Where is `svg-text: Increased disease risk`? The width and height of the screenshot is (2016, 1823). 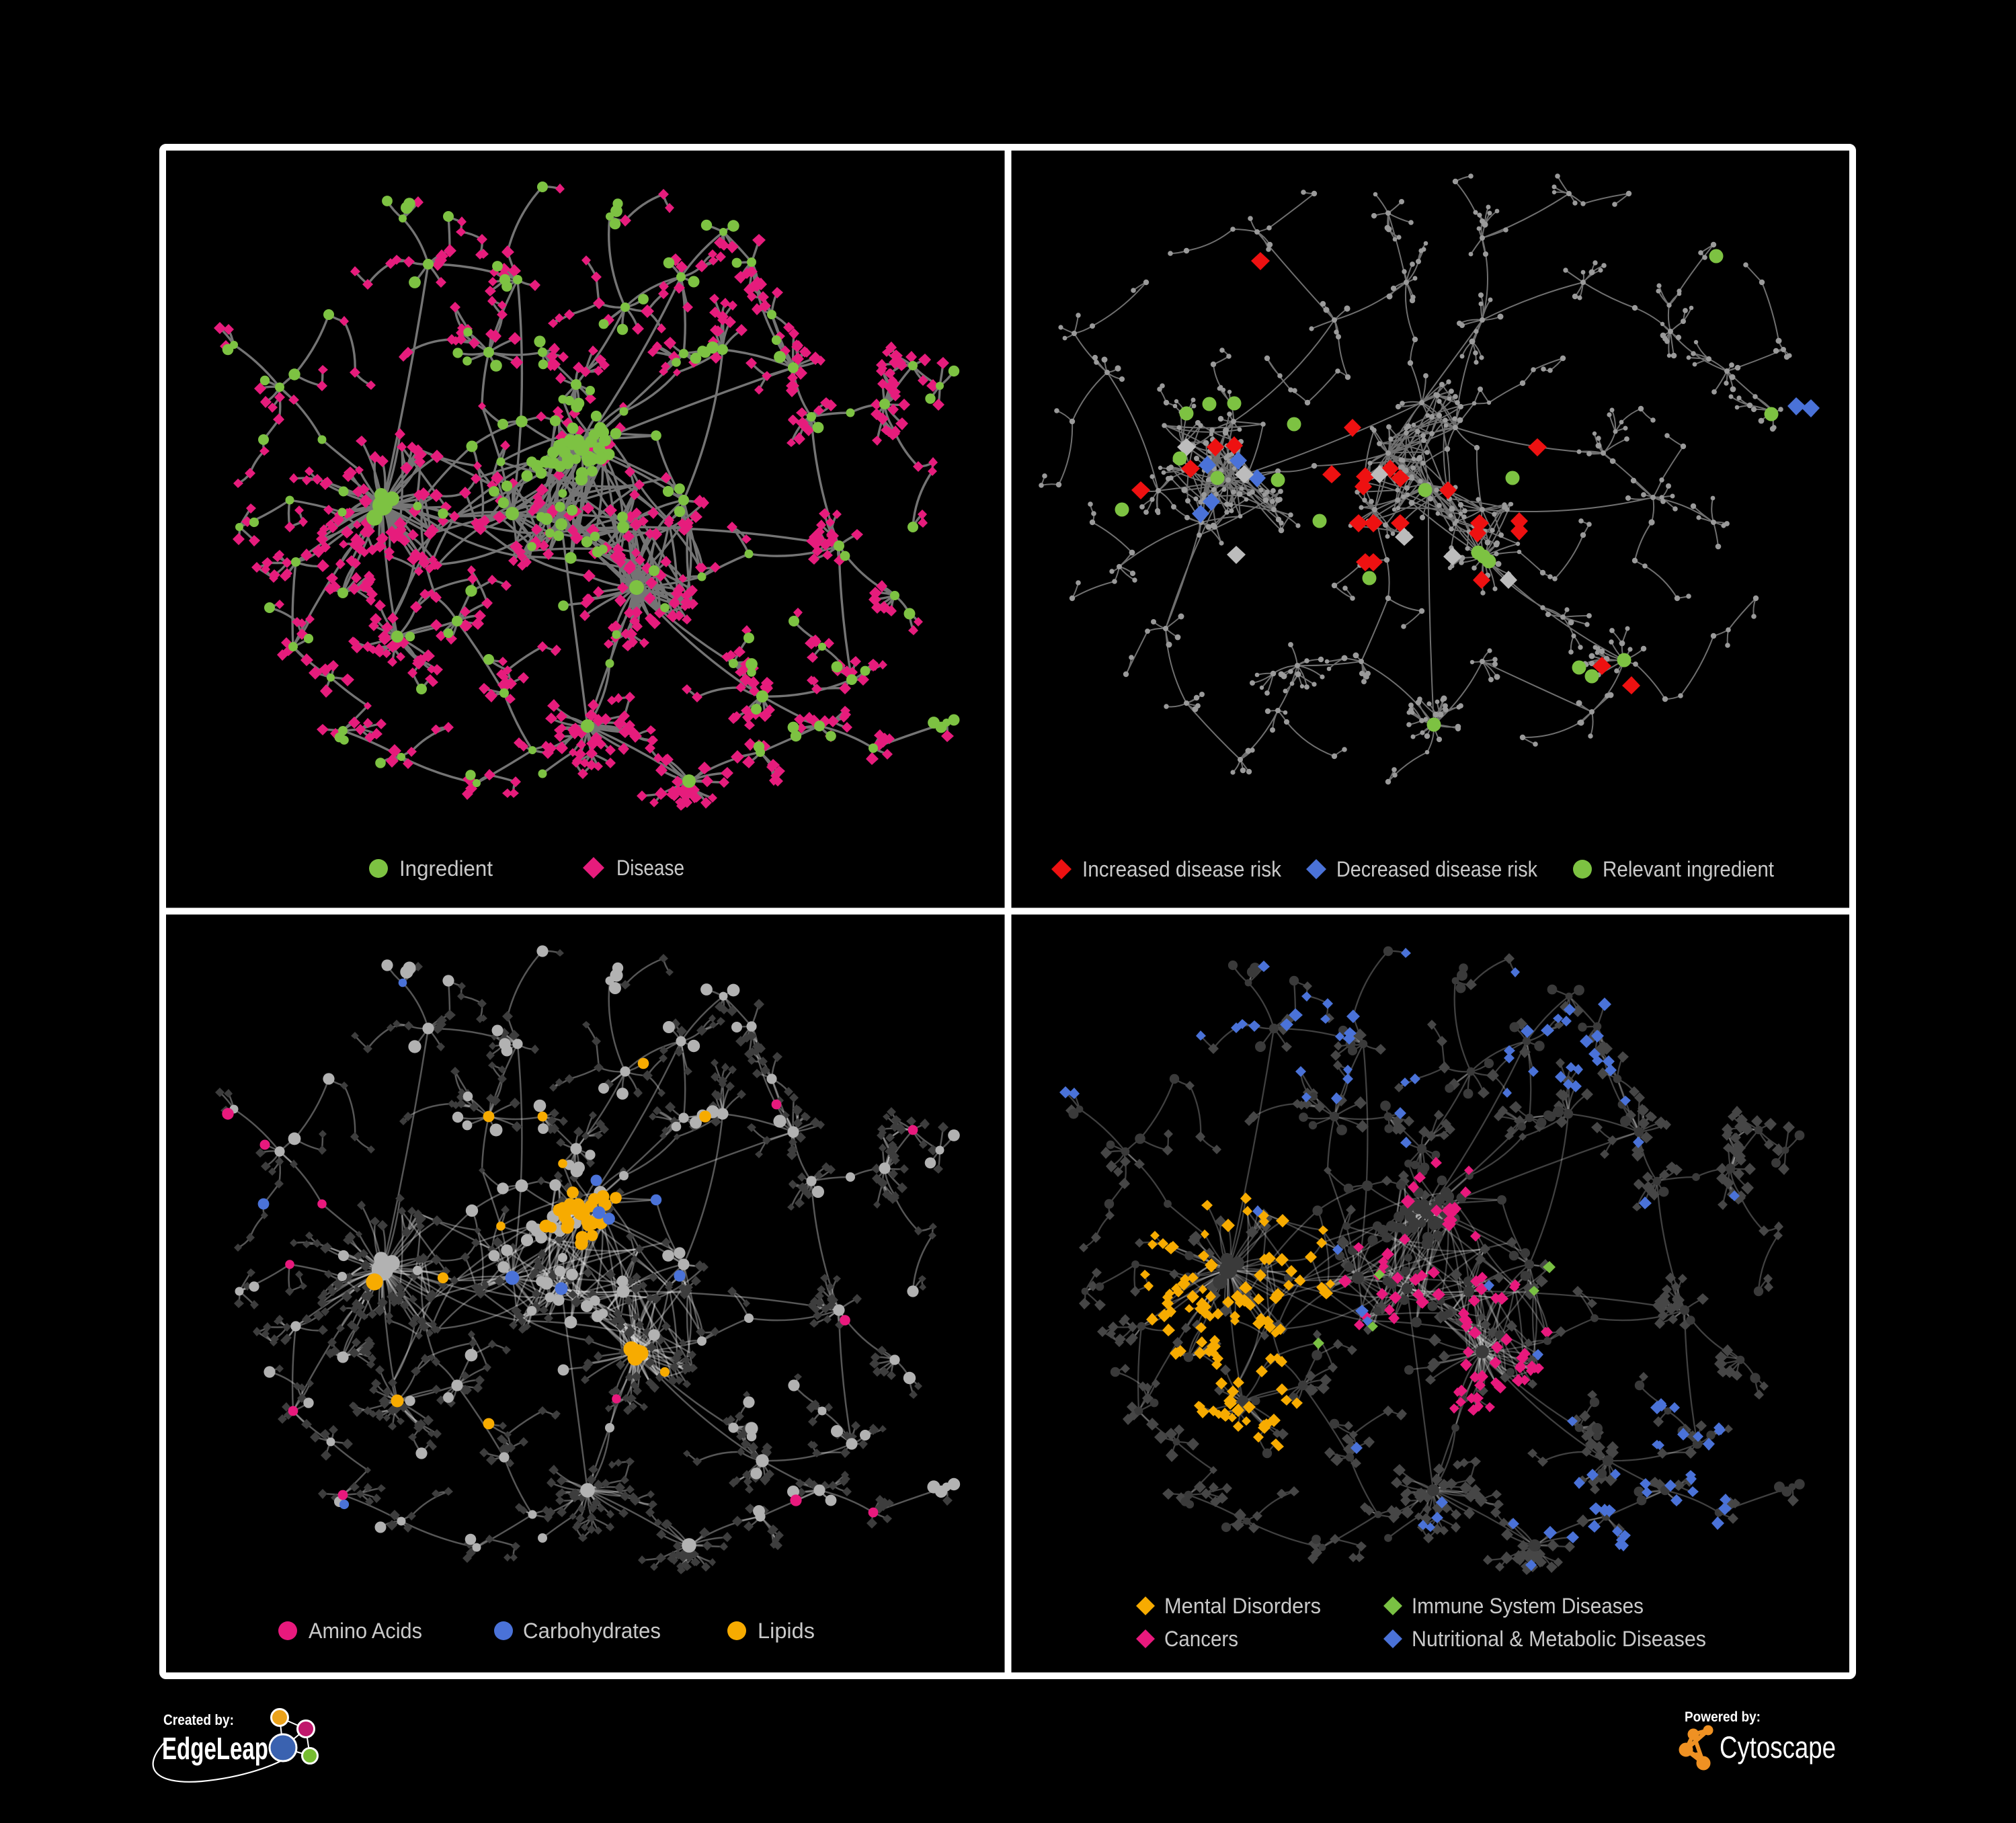 svg-text: Increased disease risk is located at coordinates (1182, 869).